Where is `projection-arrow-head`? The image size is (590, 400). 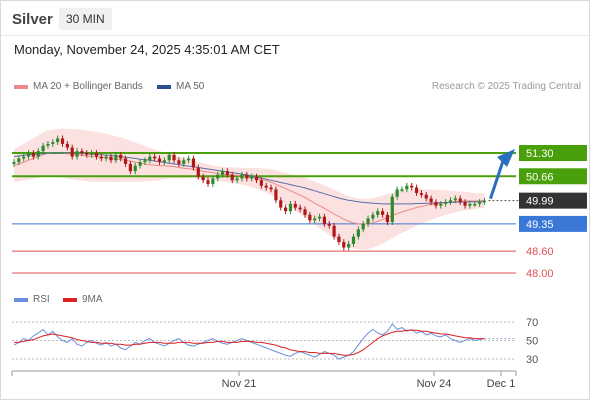
projection-arrow-head is located at coordinates (506, 158).